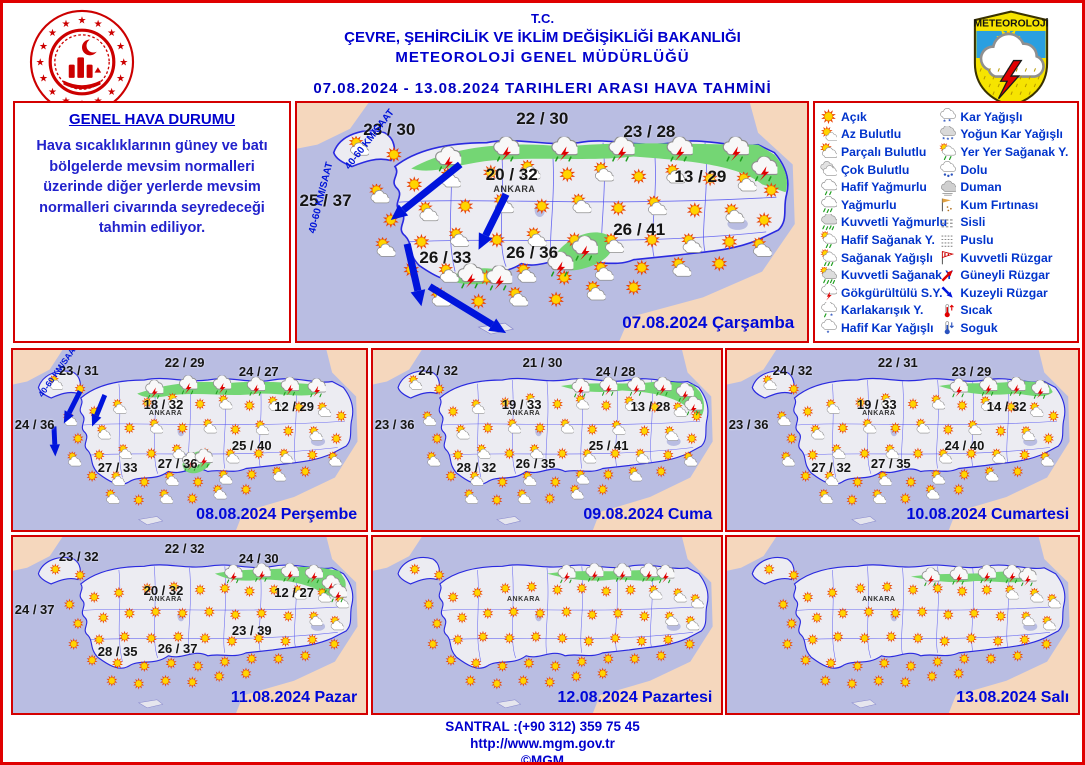  Describe the element at coordinates (1006, 240) in the screenshot. I see `legend-item: Puslu` at that location.